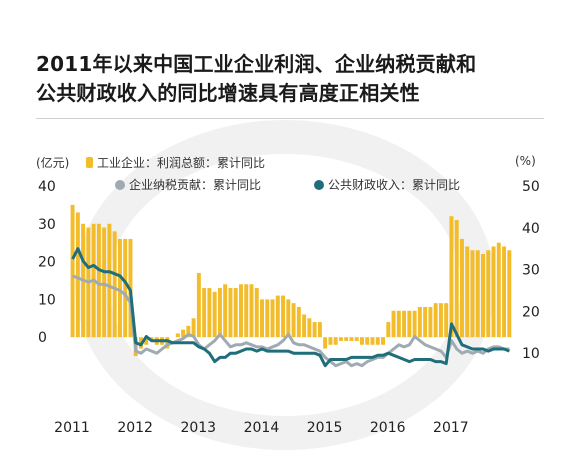 Image resolution: width=580 pixels, height=476 pixels. What do you see at coordinates (72, 428) in the screenshot?
I see `x-tick-label: 2011` at bounding box center [72, 428].